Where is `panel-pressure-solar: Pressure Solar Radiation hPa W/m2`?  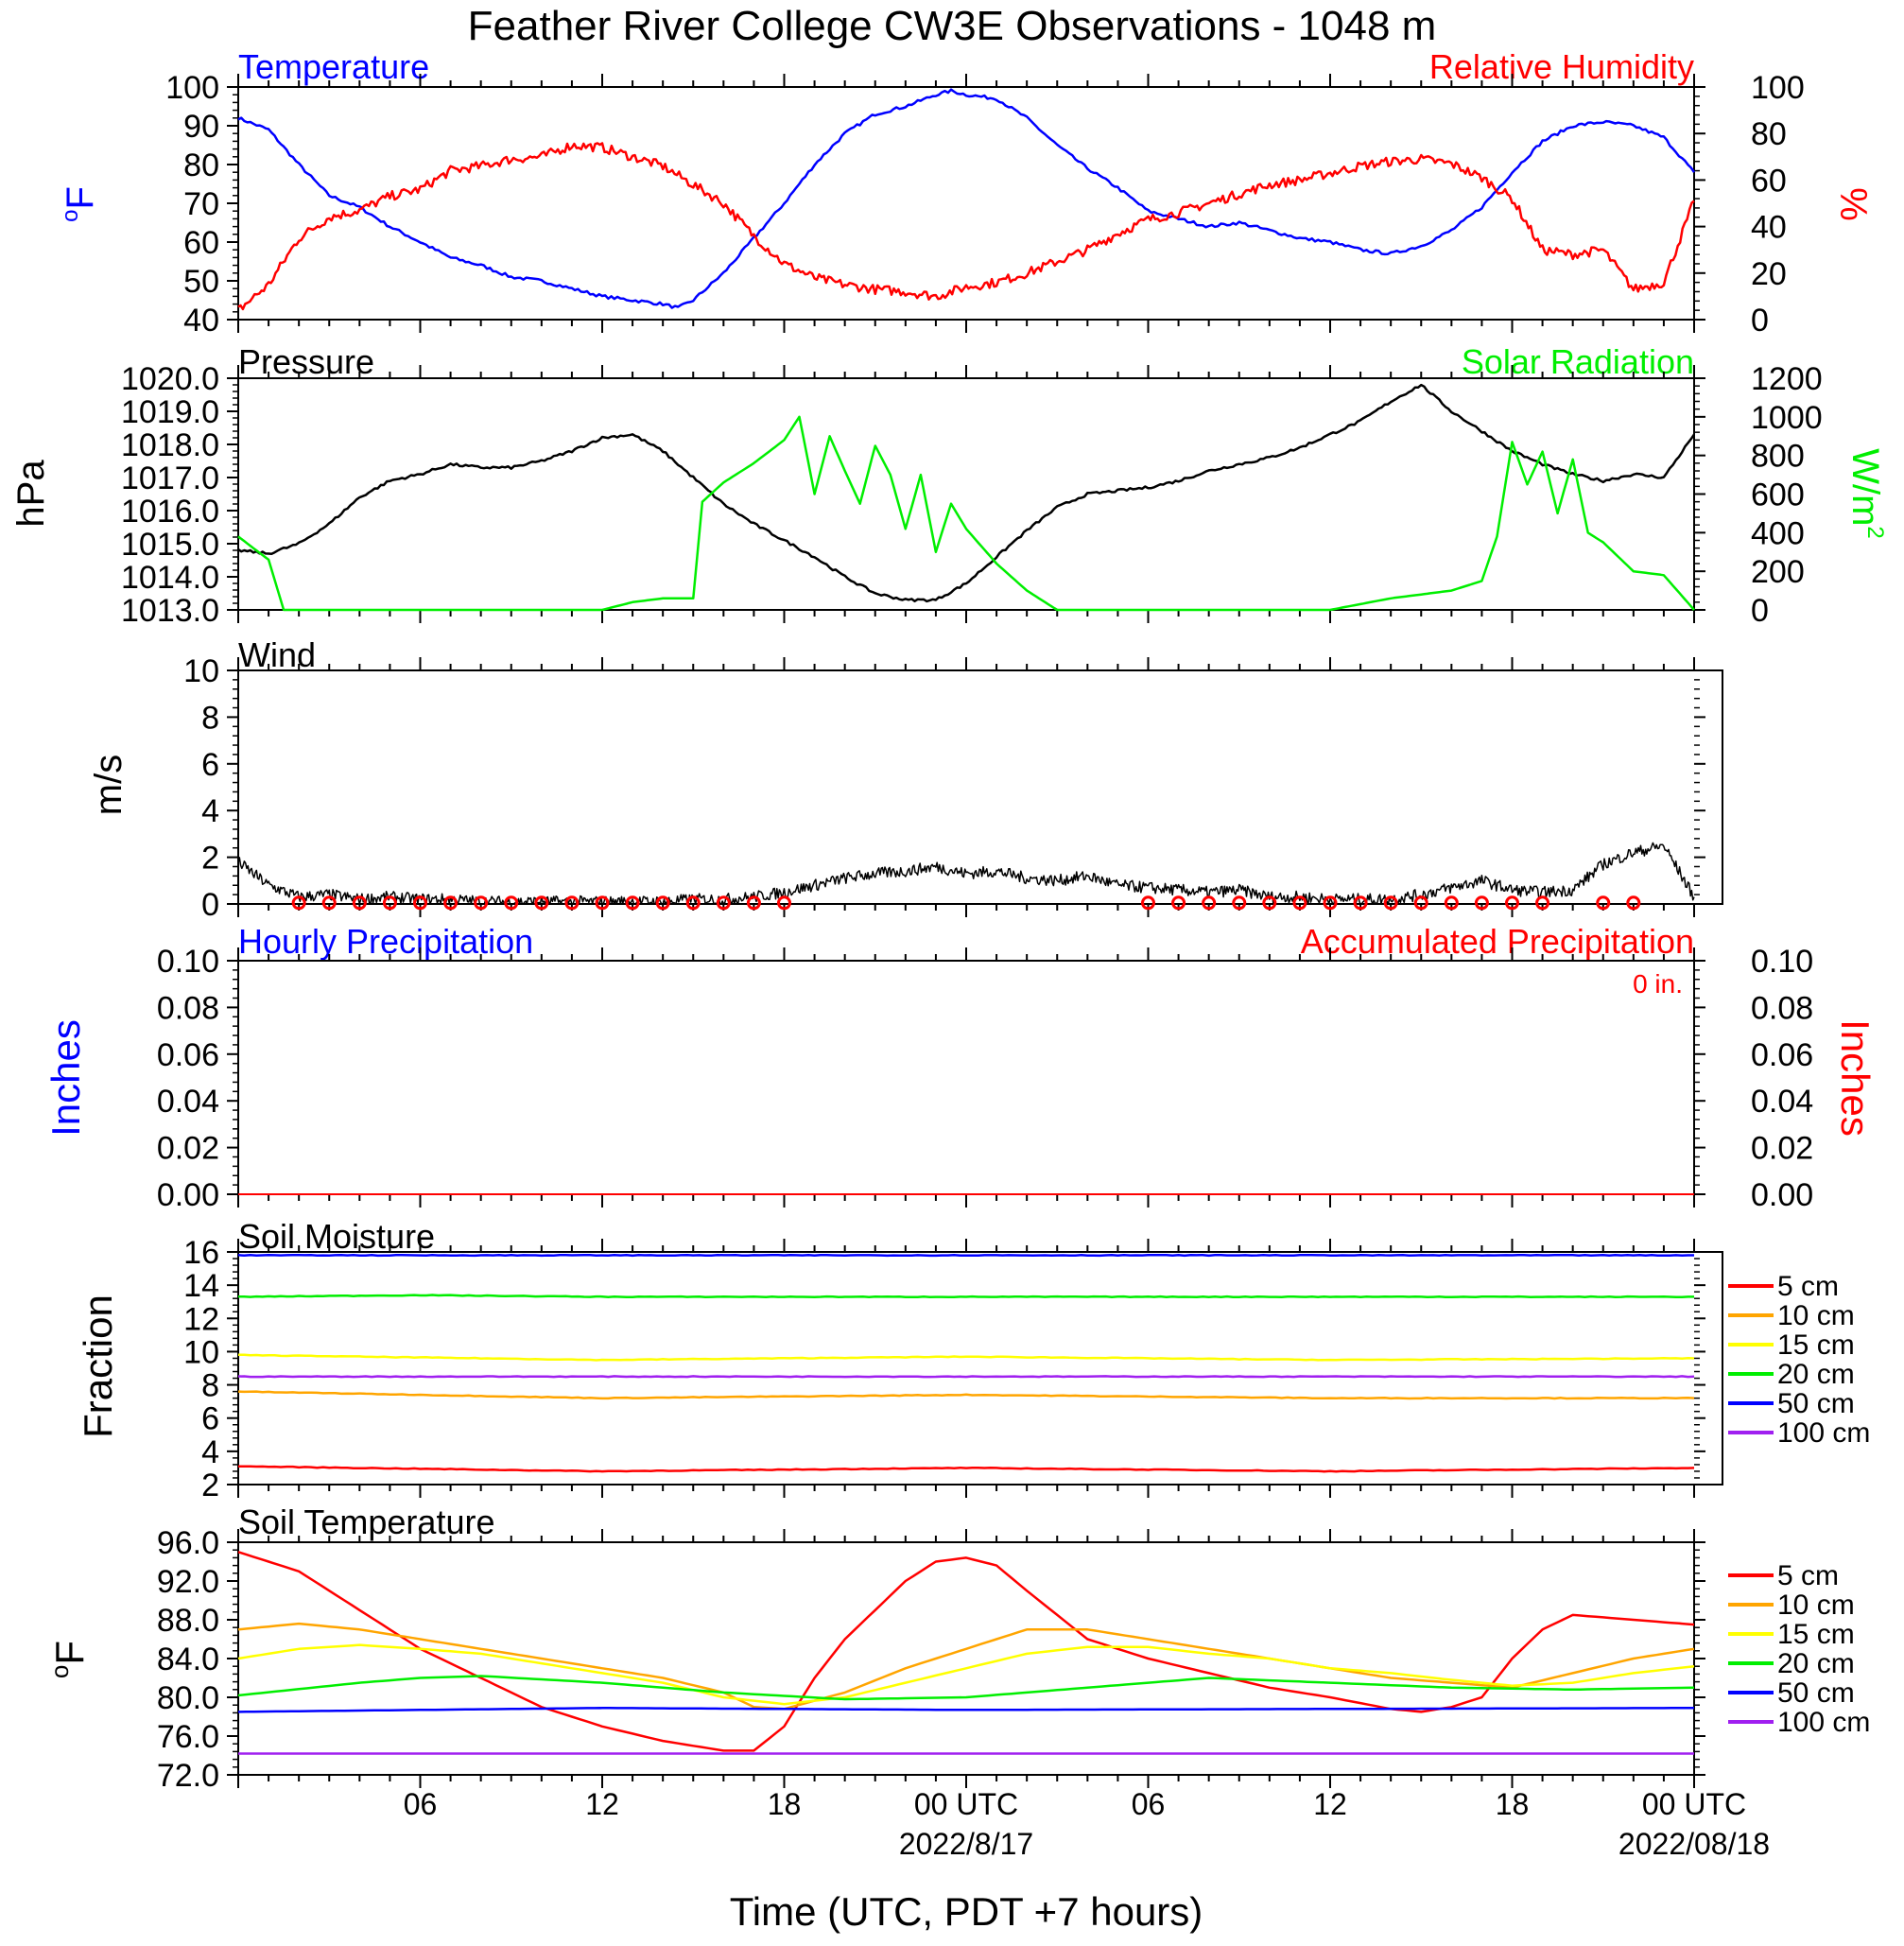
panel-pressure-solar: Pressure Solar Radiation hPa W/m2 is located at coordinates (949, 477).